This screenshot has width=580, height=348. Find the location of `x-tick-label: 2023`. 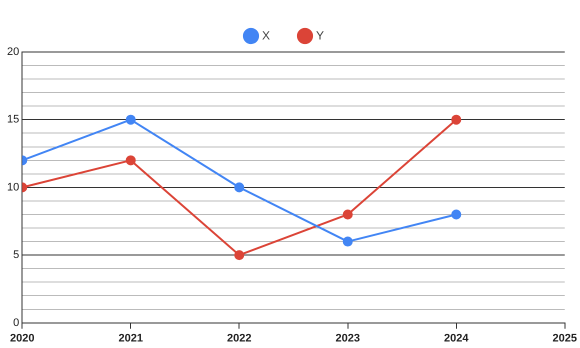

x-tick-label: 2023 is located at coordinates (348, 338).